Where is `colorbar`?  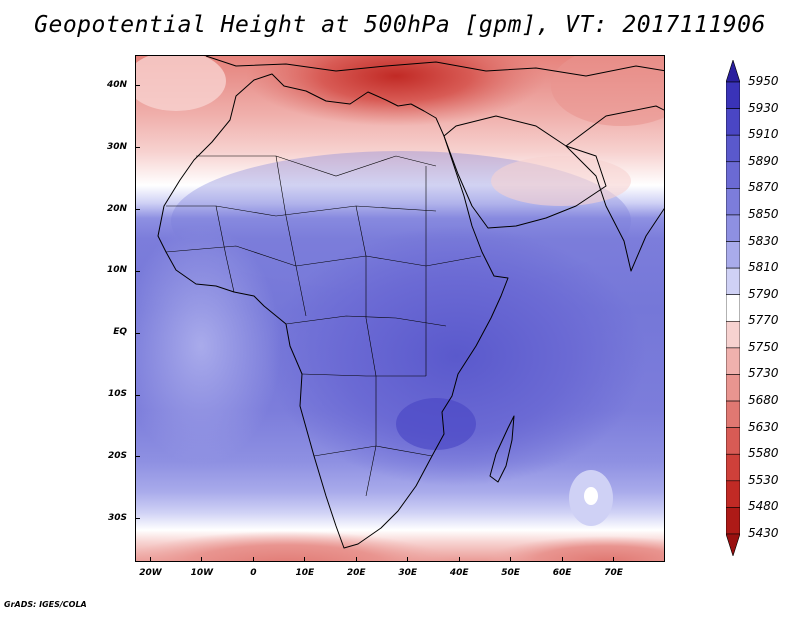 colorbar is located at coordinates (733, 308).